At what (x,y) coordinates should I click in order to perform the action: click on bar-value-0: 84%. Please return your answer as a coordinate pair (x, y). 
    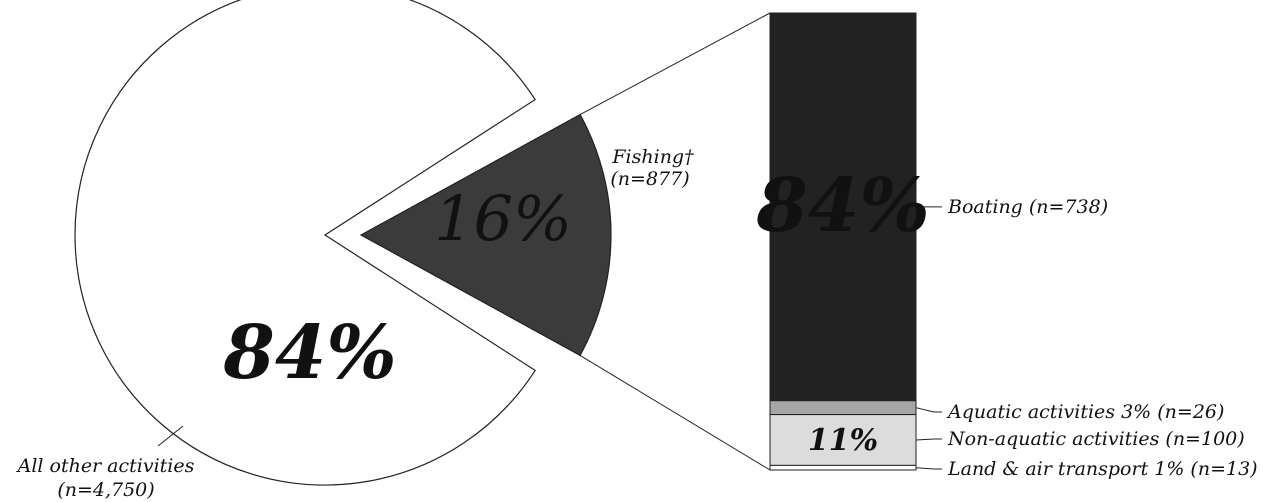
    Looking at the image, I should click on (842, 206).